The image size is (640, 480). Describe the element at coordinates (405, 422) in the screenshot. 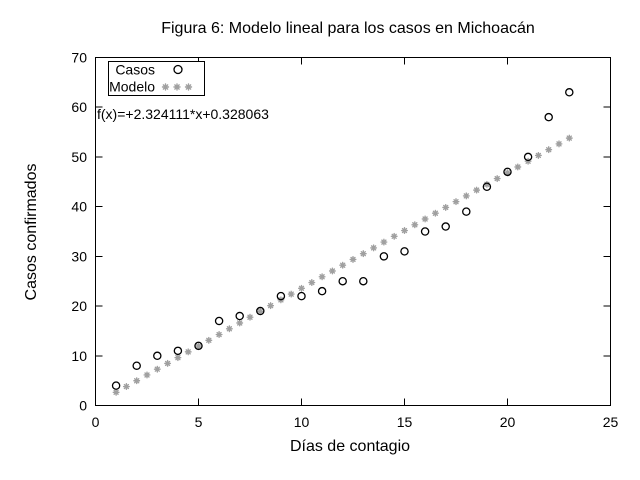

I see `x-tick-label: 15` at that location.